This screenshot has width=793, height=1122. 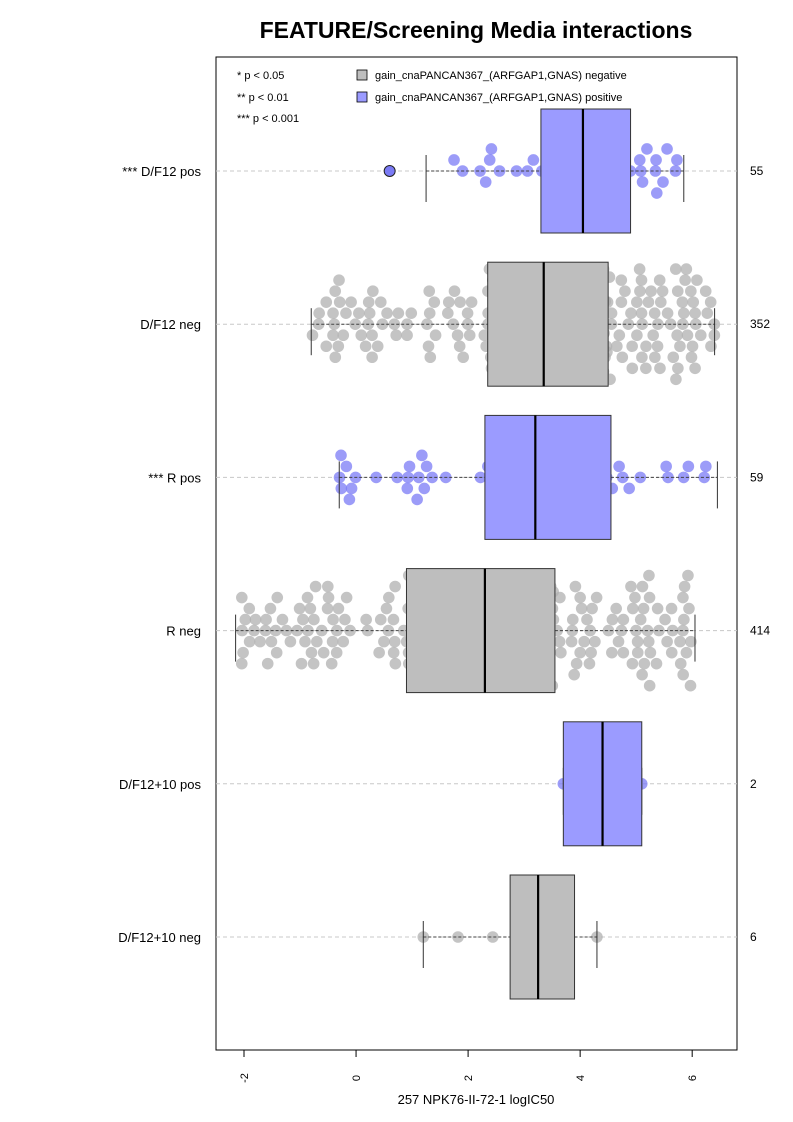 I want to click on group-label: D/F12 neg, so click(x=170, y=324).